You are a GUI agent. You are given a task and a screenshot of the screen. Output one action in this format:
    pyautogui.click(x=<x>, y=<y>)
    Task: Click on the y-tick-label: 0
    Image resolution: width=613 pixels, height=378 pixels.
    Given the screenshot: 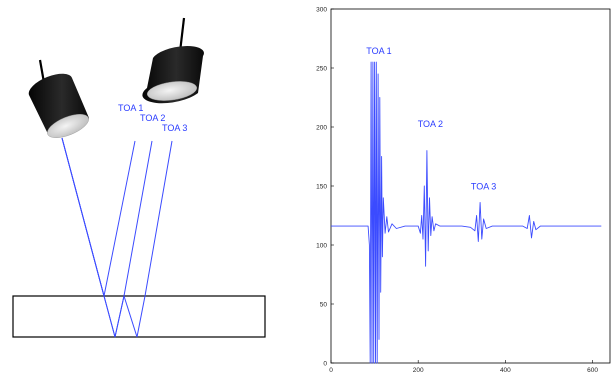 What is the action you would take?
    pyautogui.click(x=325, y=364)
    